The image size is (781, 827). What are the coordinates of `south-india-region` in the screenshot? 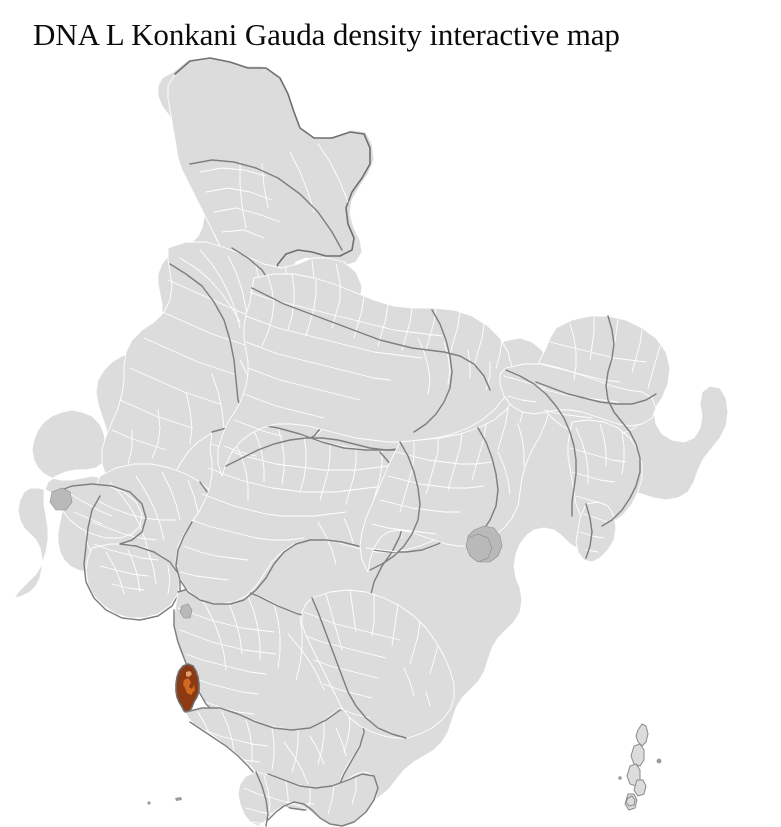 It's located at (308, 799).